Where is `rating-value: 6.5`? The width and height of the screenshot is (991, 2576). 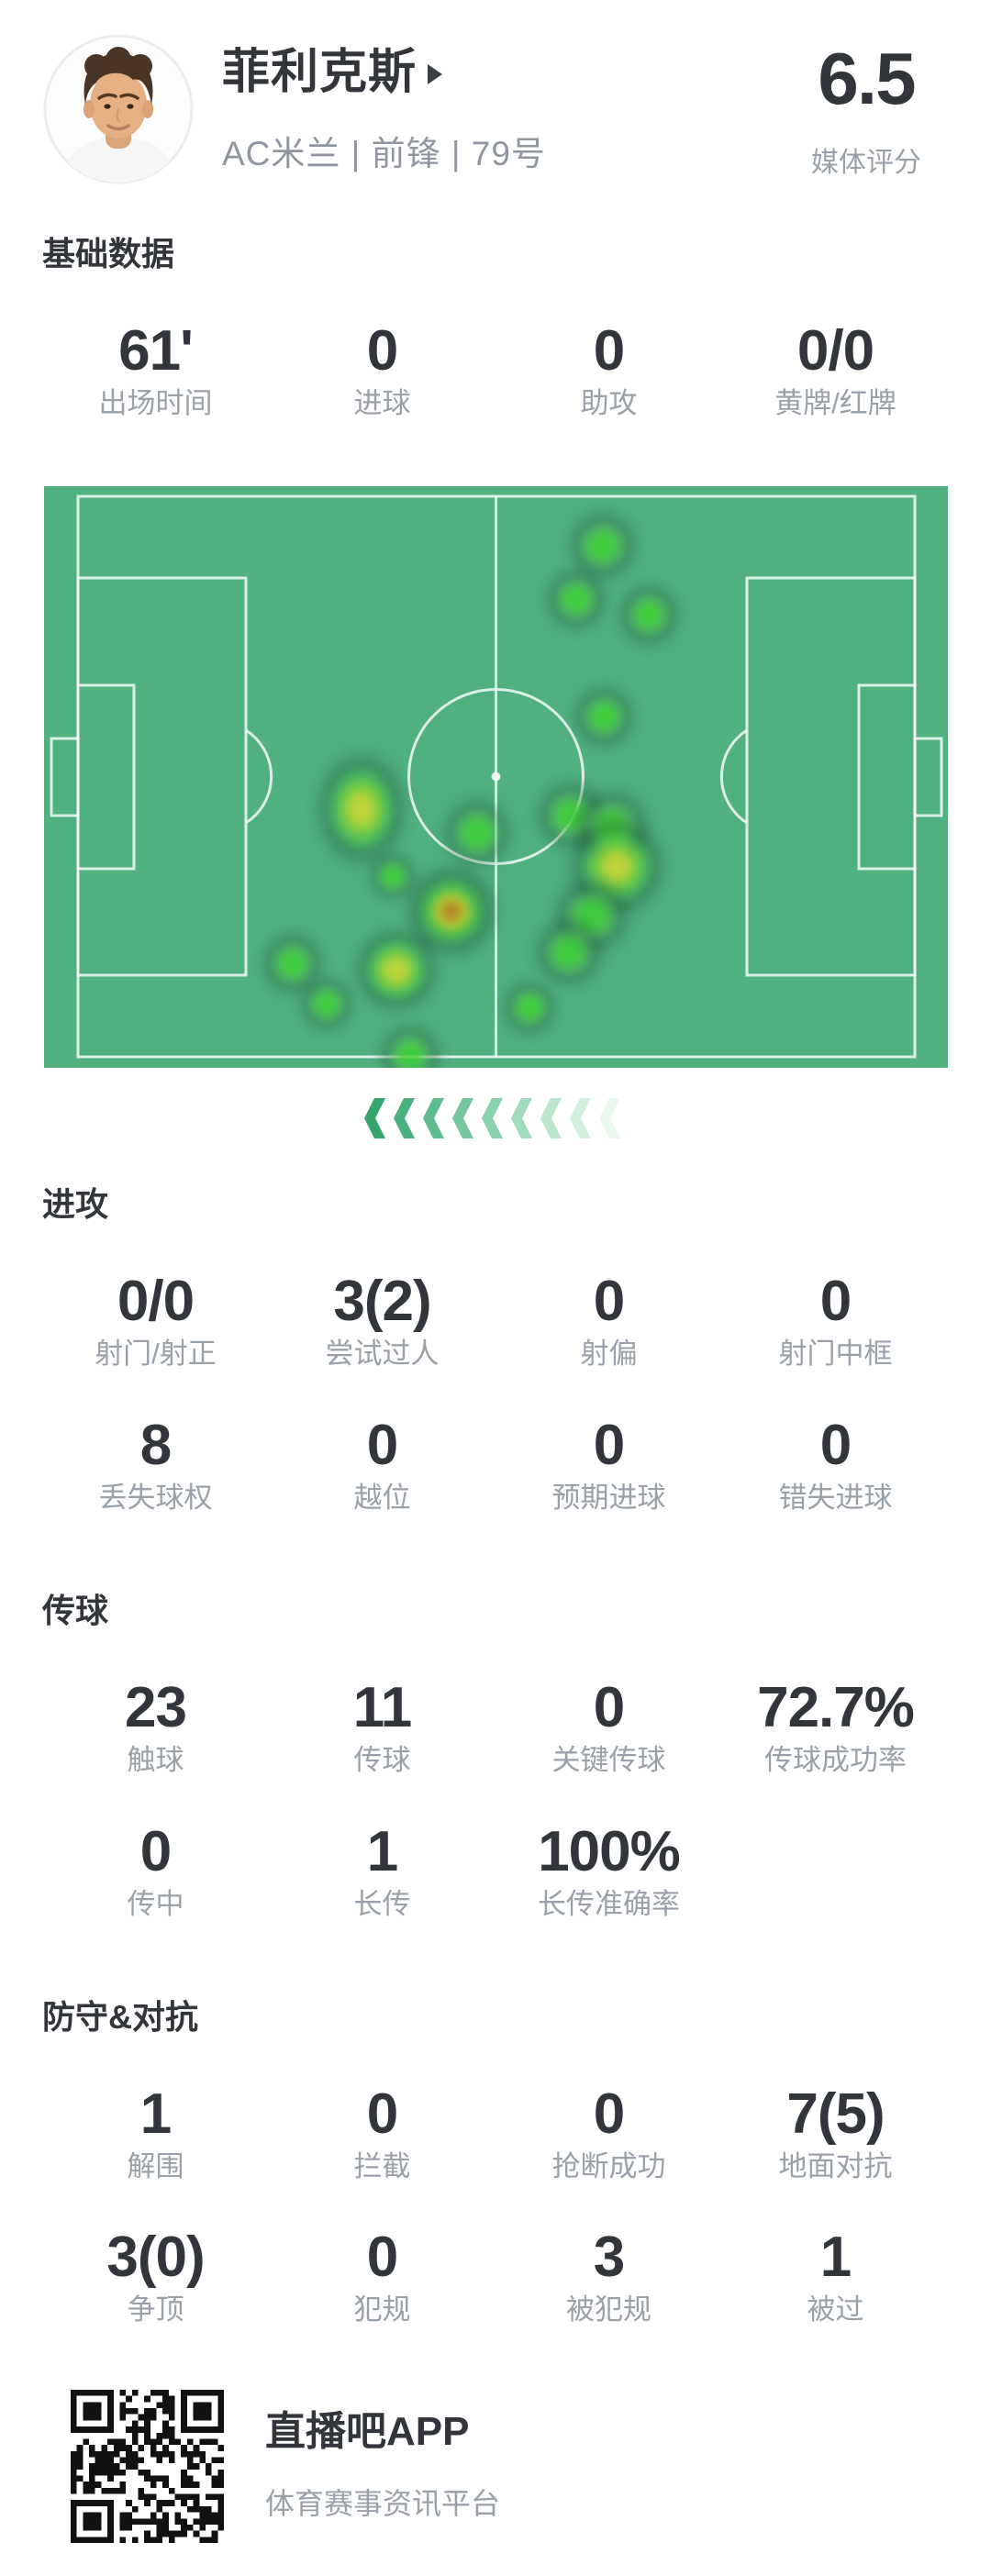
rating-value: 6.5 is located at coordinates (867, 78).